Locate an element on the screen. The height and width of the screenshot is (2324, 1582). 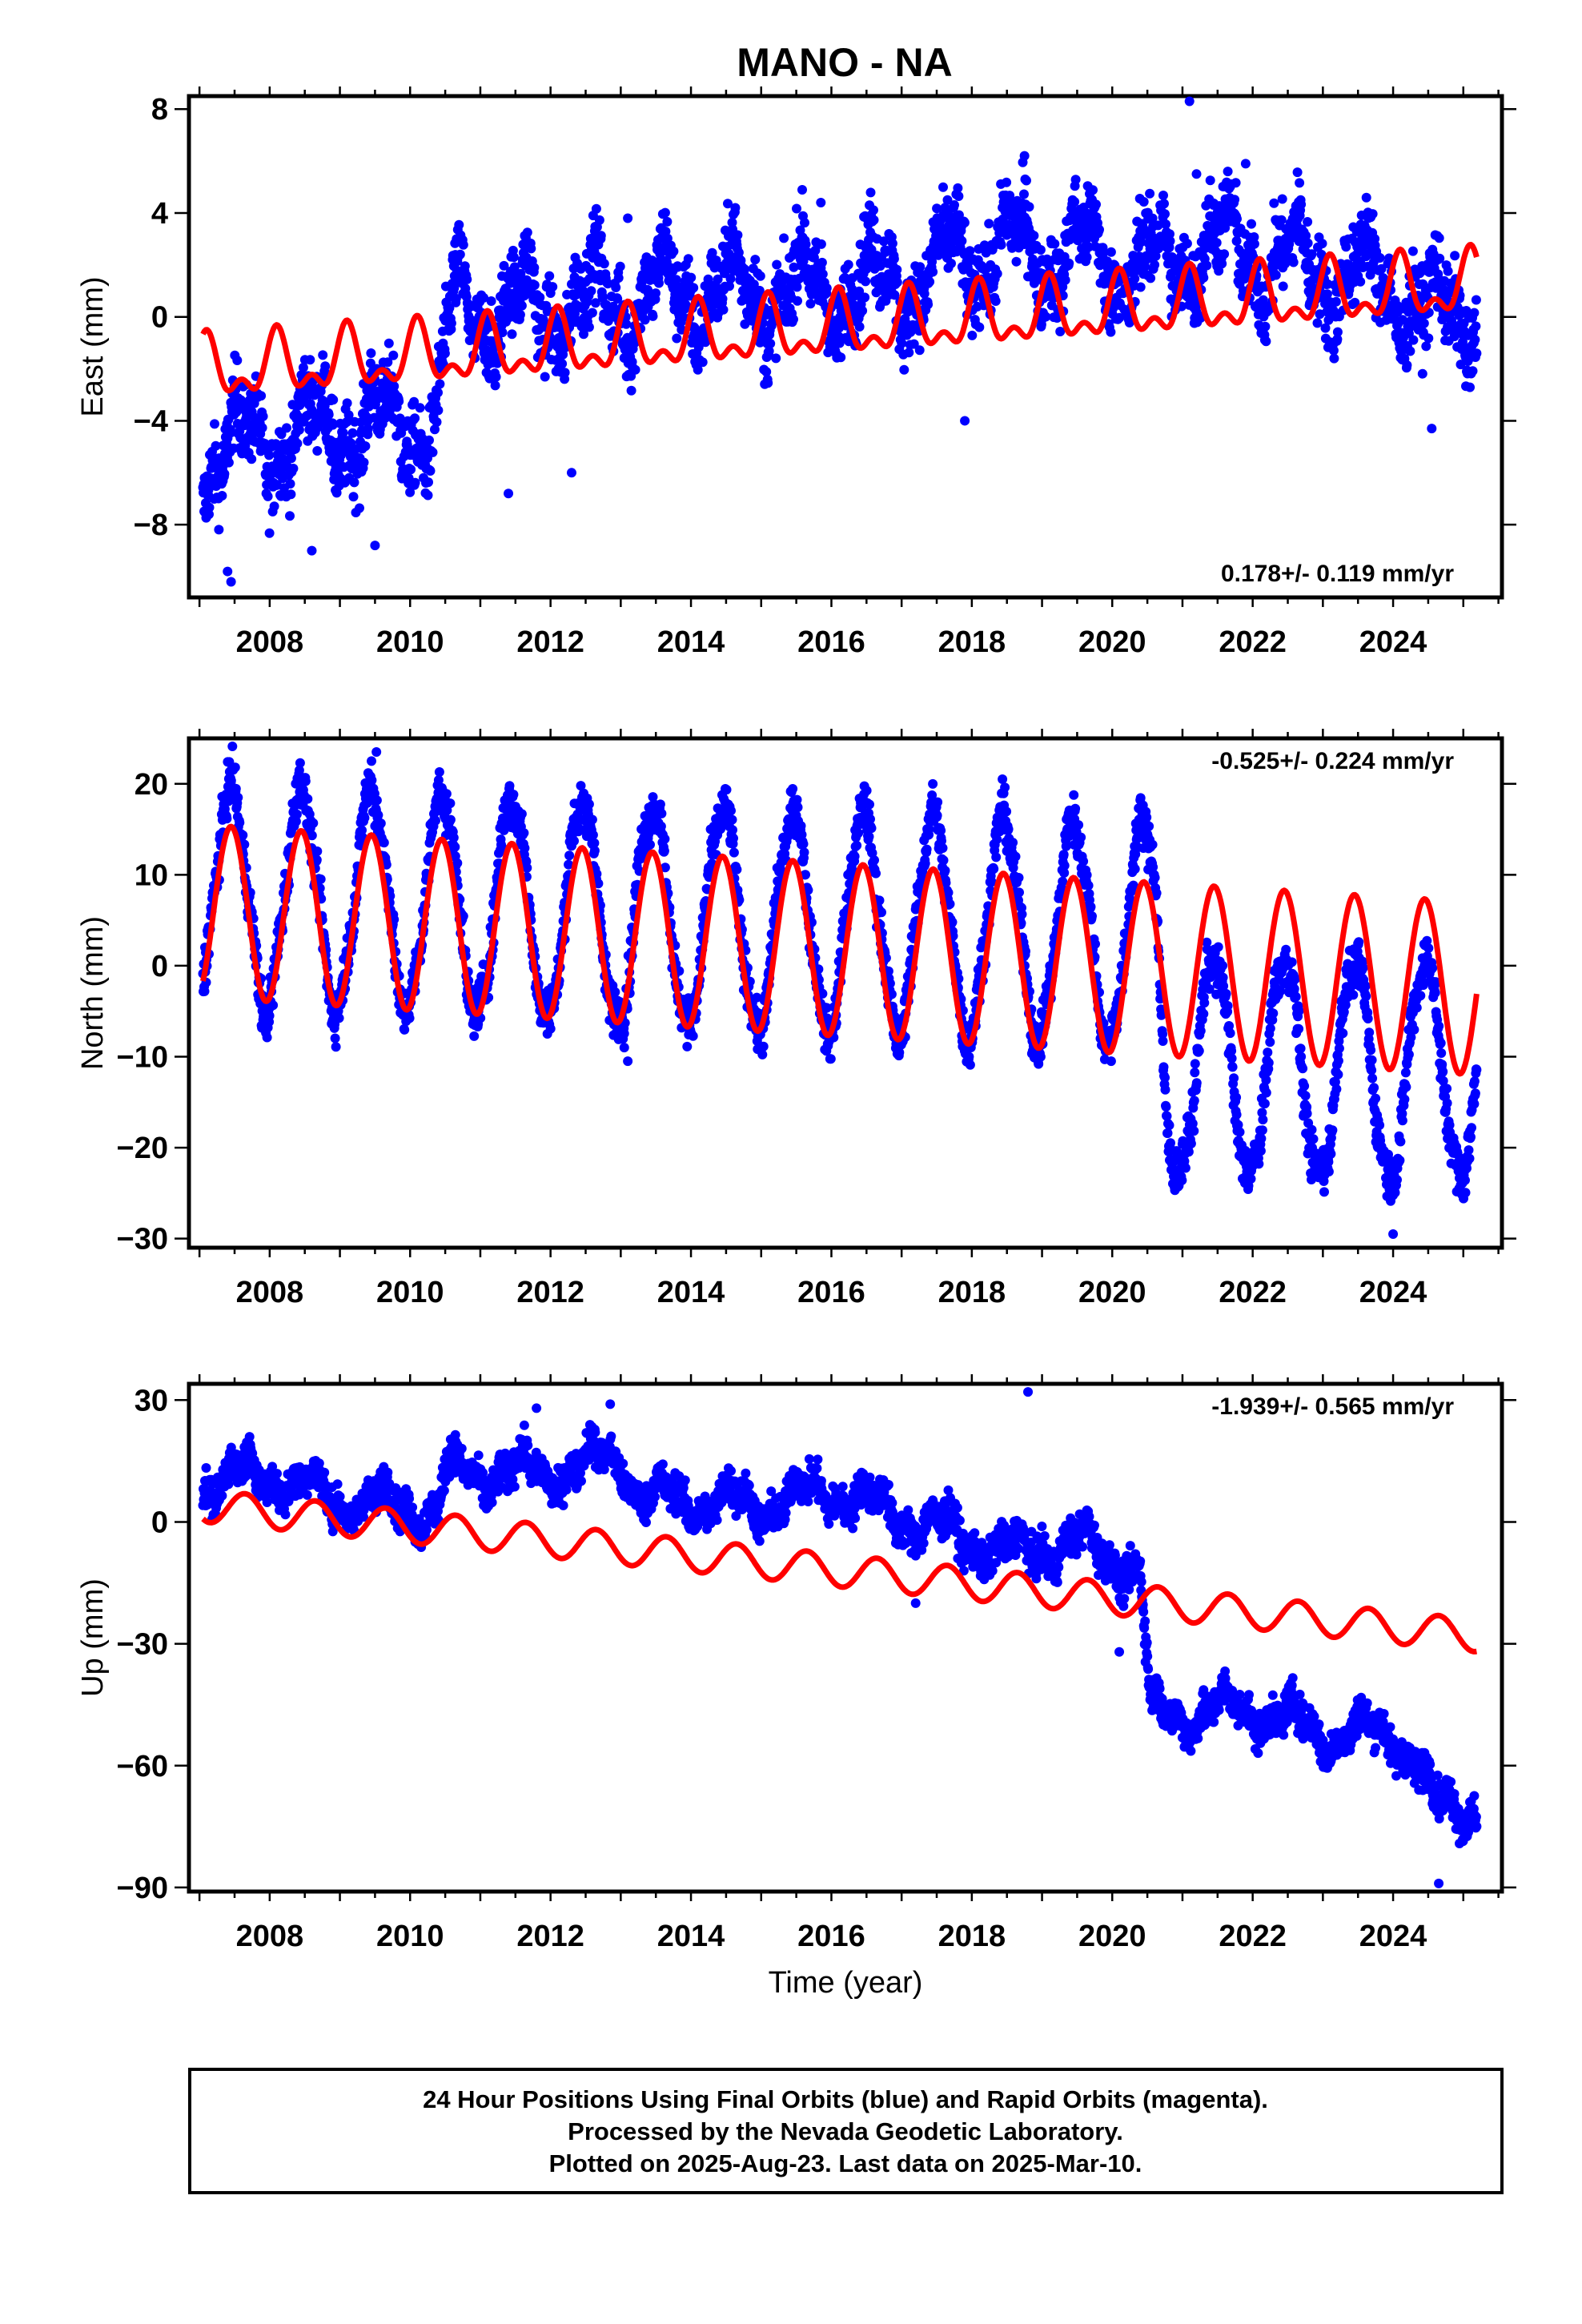
x-tick-label: 2010 is located at coordinates (410, 1292).